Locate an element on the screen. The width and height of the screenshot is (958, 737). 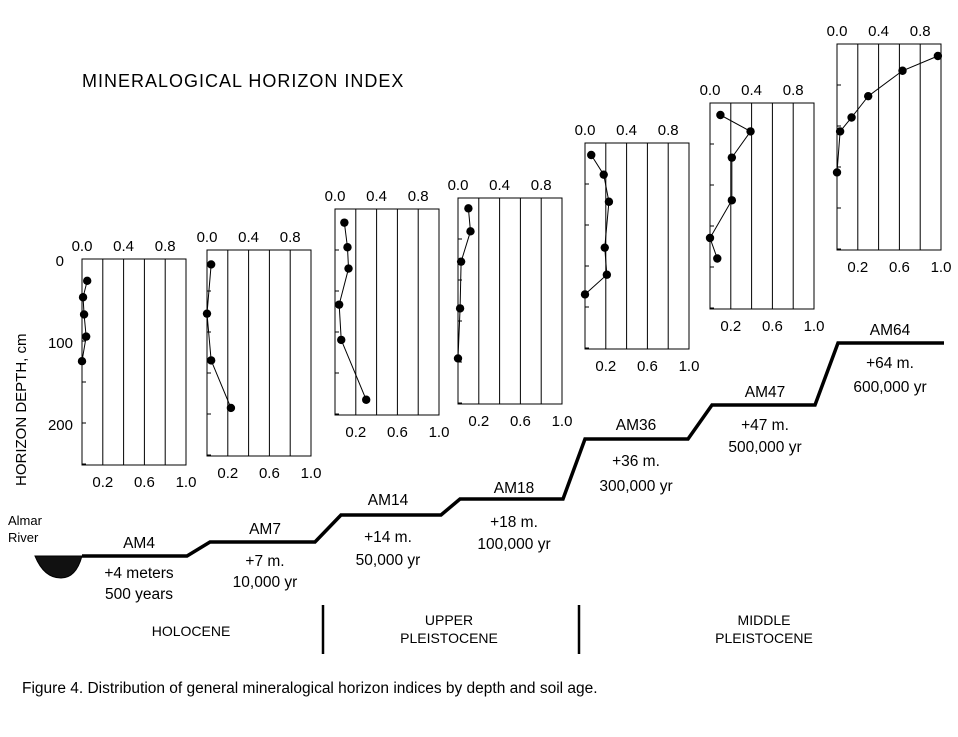
am36-bottom-tick: 0.6 is located at coordinates (647, 366).